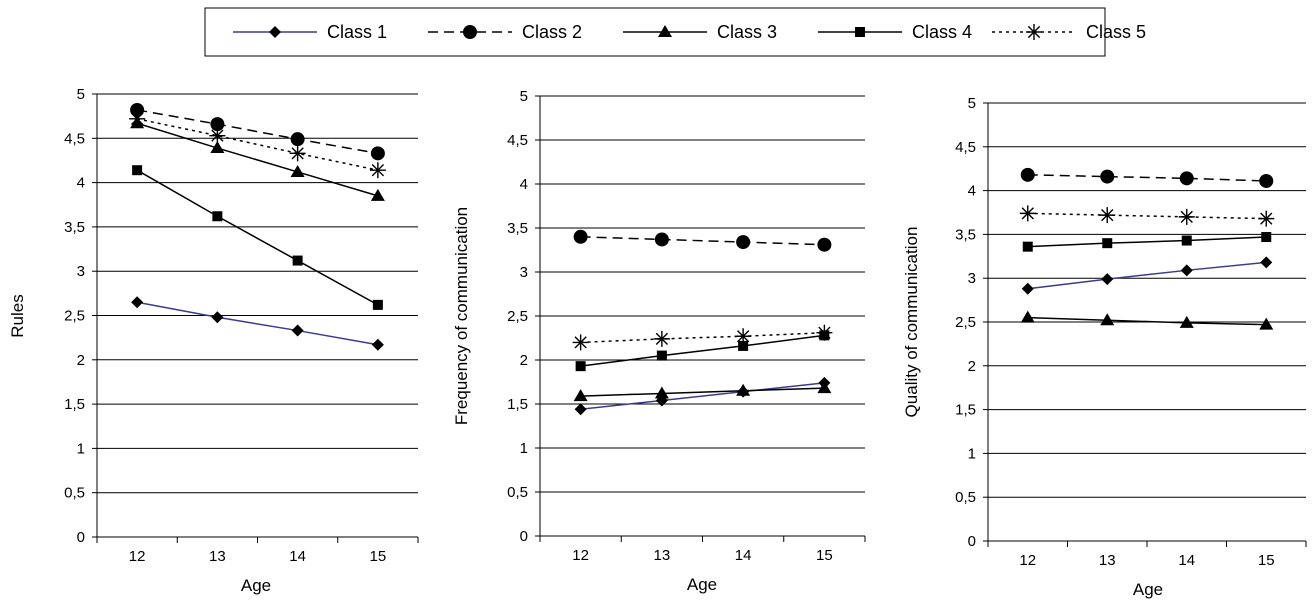 This screenshot has height=603, width=1312. Describe the element at coordinates (675, 32) in the screenshot. I see `legend: Class 1 Class 2 Class 3 Class 4 Class 5` at that location.